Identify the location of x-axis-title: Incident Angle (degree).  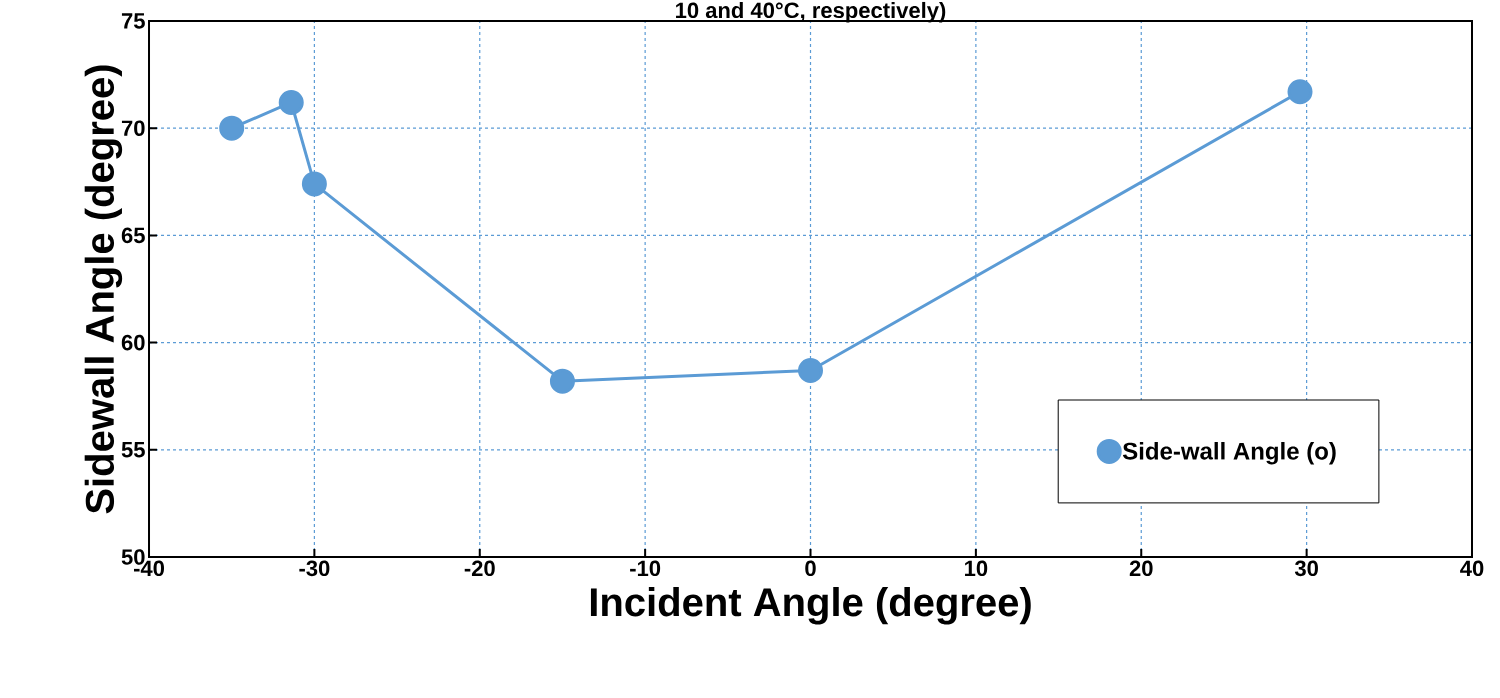
(810, 606).